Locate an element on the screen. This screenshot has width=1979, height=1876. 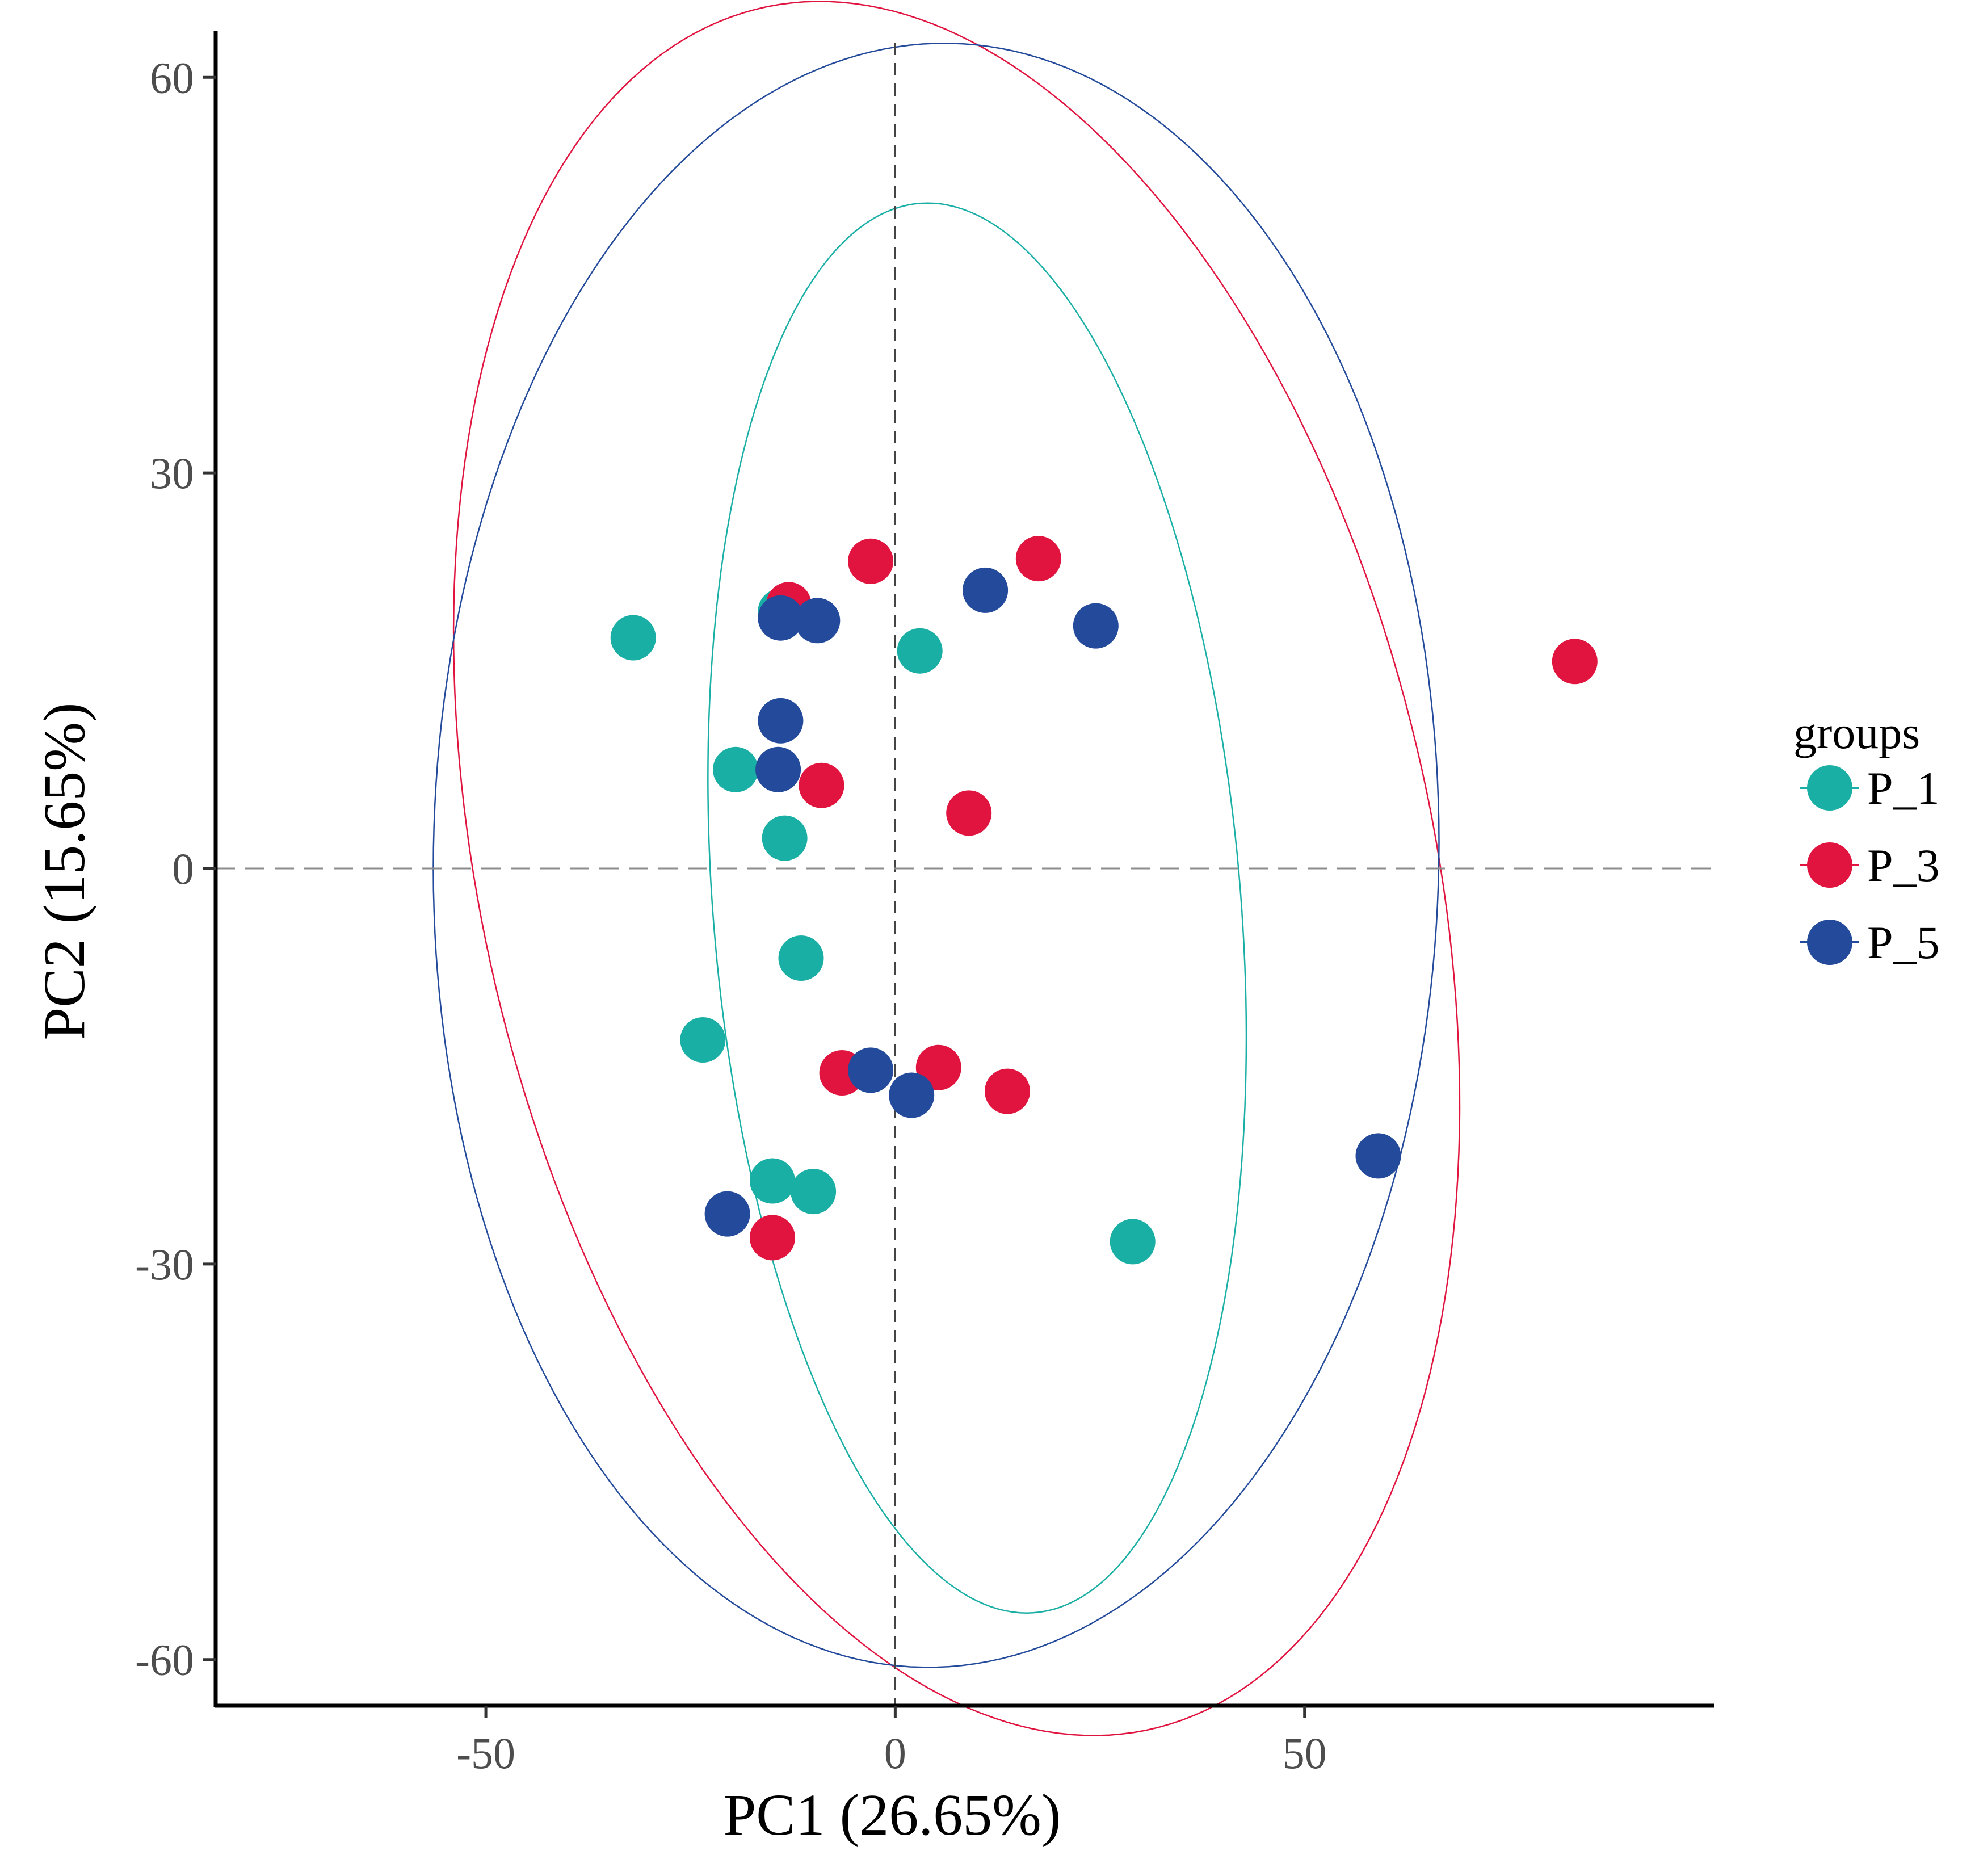
y-tick-label: -30 is located at coordinates (164, 1264).